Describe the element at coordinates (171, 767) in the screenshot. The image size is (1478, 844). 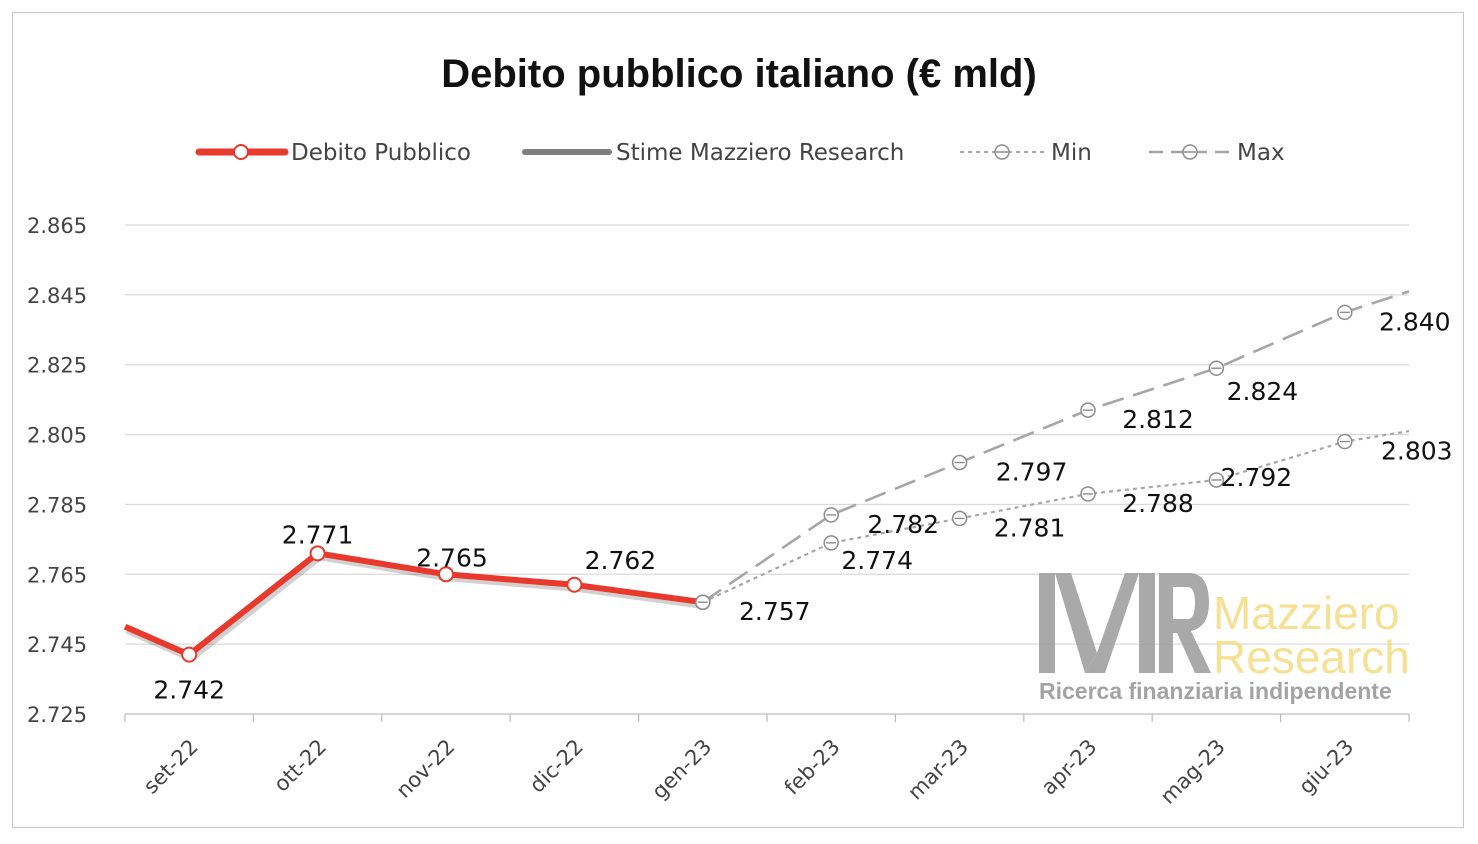
I see `x-tick-label: set-22` at that location.